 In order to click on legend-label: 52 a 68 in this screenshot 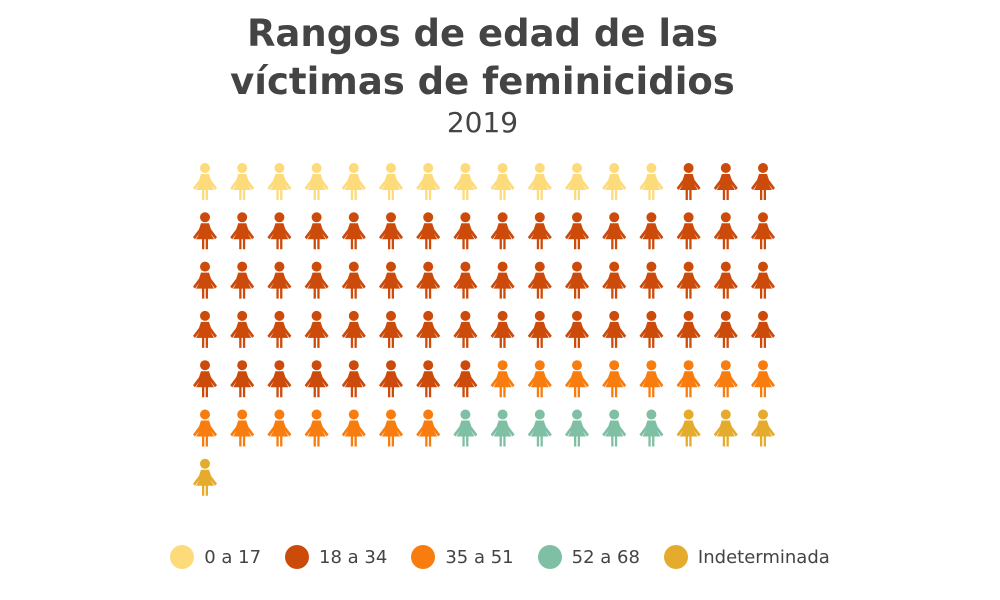, I will do `click(605, 557)`.